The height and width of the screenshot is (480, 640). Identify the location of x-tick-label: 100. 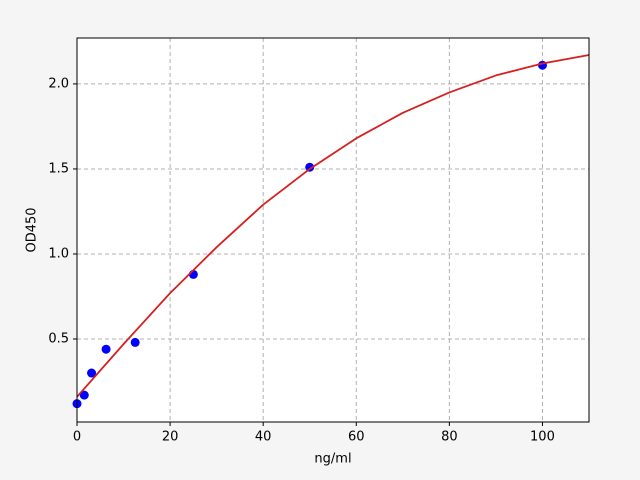
(542, 437).